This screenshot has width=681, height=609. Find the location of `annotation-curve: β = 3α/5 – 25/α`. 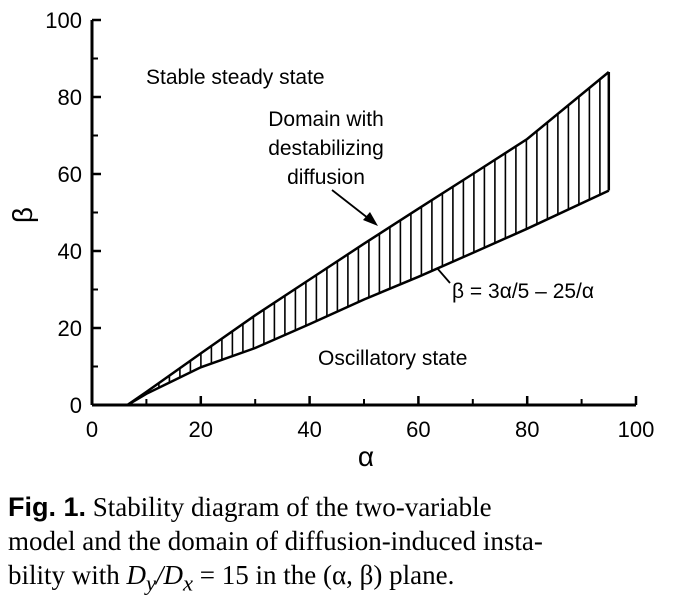

annotation-curve: β = 3α/5 – 25/α is located at coordinates (523, 291).